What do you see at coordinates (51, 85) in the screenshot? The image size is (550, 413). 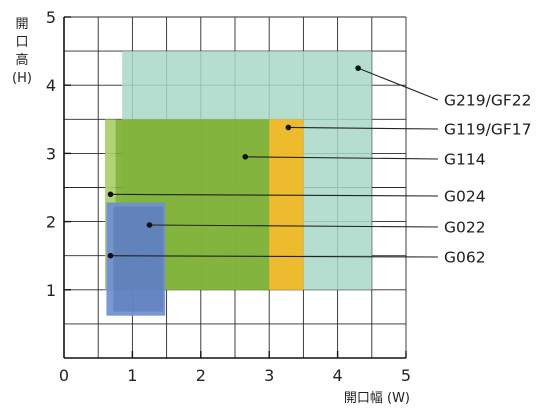 I see `y-tick-label: 4` at bounding box center [51, 85].